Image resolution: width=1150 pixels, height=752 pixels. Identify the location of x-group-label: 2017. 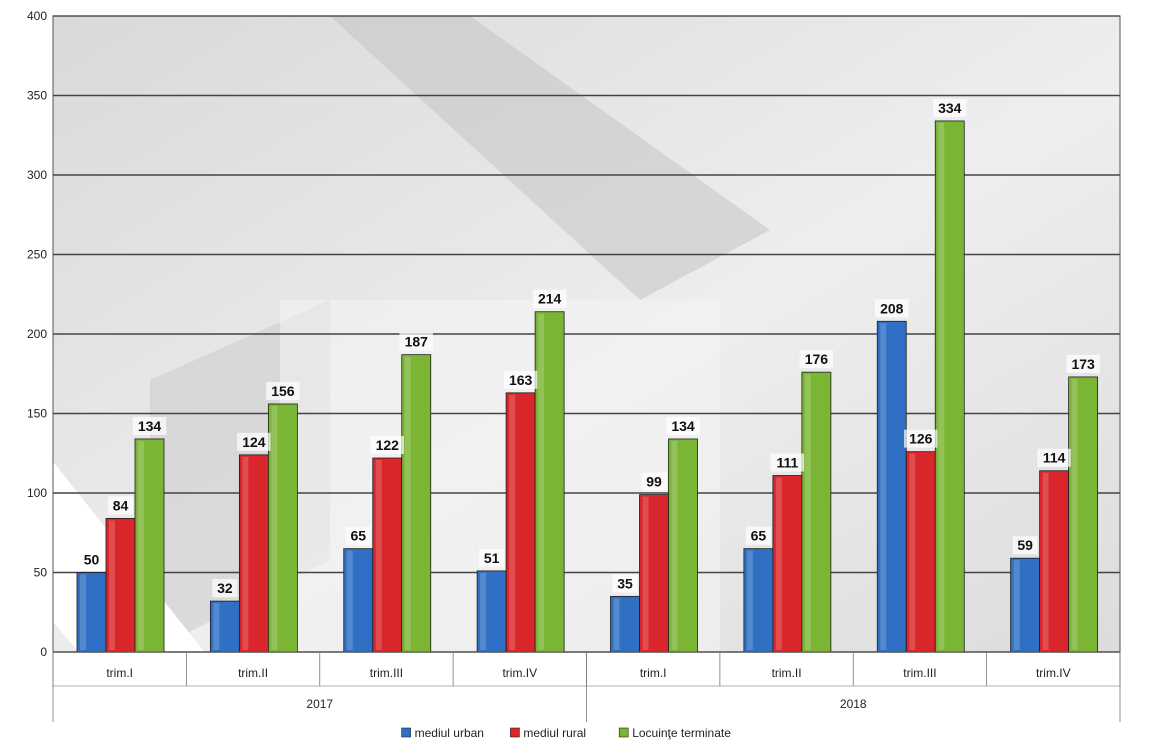
(319, 704).